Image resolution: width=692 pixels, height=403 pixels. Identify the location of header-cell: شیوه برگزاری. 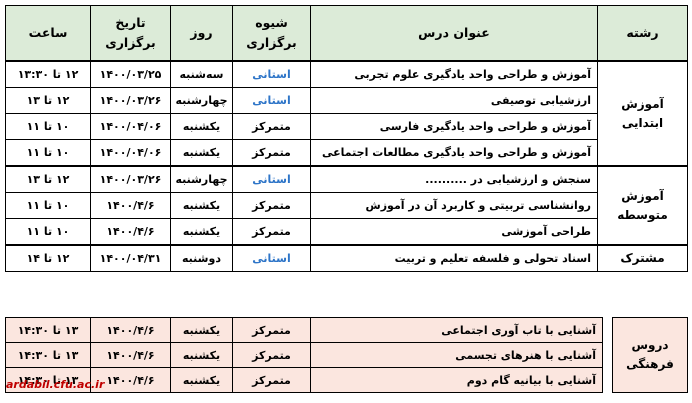
(271, 33).